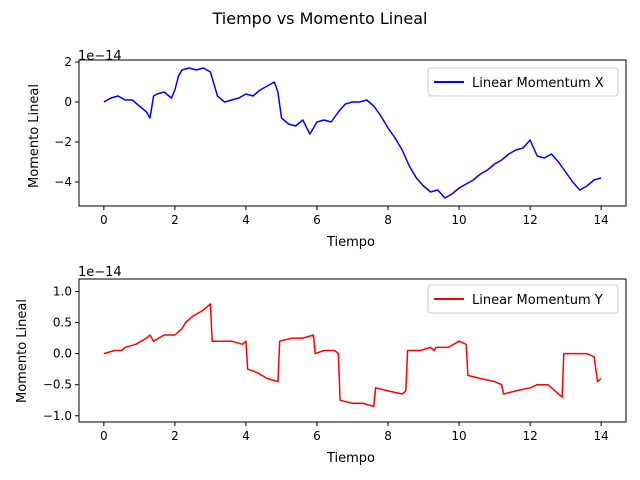 The width and height of the screenshot is (640, 480). Describe the element at coordinates (62, 291) in the screenshot. I see `y-tick-label: 1.0` at that location.